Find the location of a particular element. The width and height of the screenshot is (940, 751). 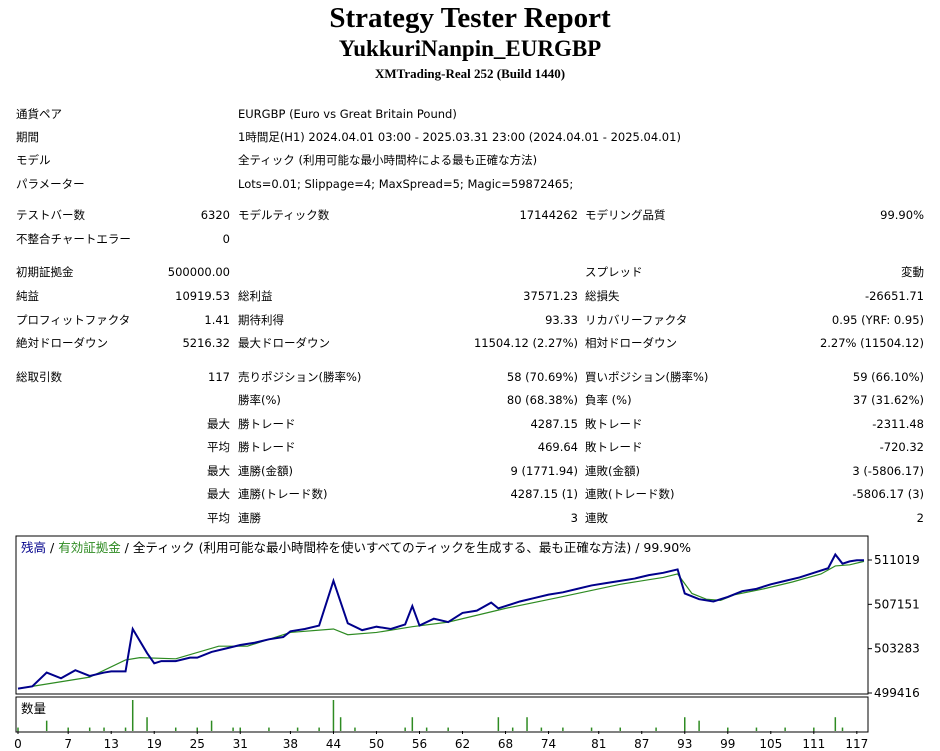

loss-rate-value: 37 (31.62%) is located at coordinates (888, 400).